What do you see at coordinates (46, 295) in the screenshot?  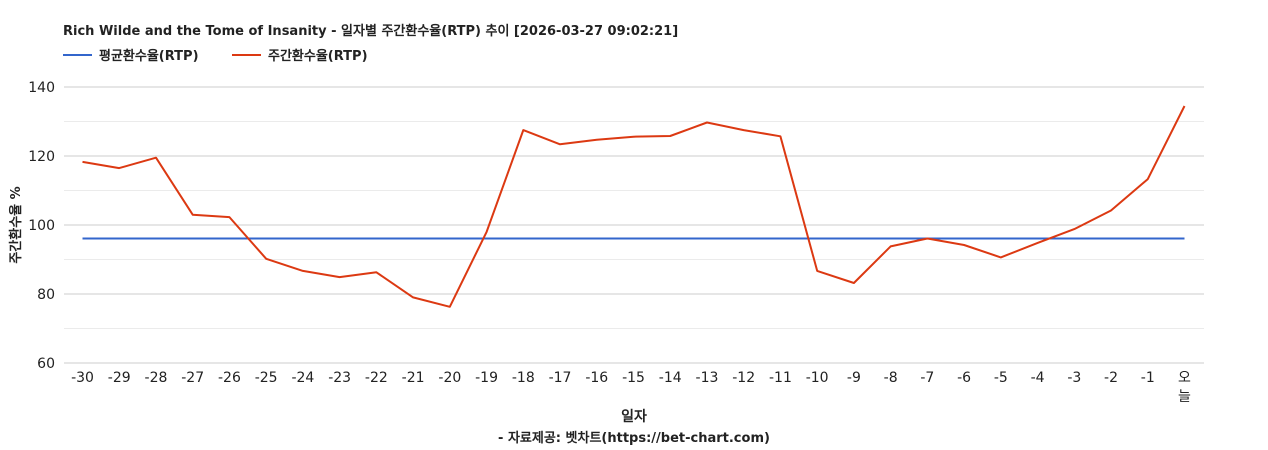 I see `y-tick-label: 80` at bounding box center [46, 295].